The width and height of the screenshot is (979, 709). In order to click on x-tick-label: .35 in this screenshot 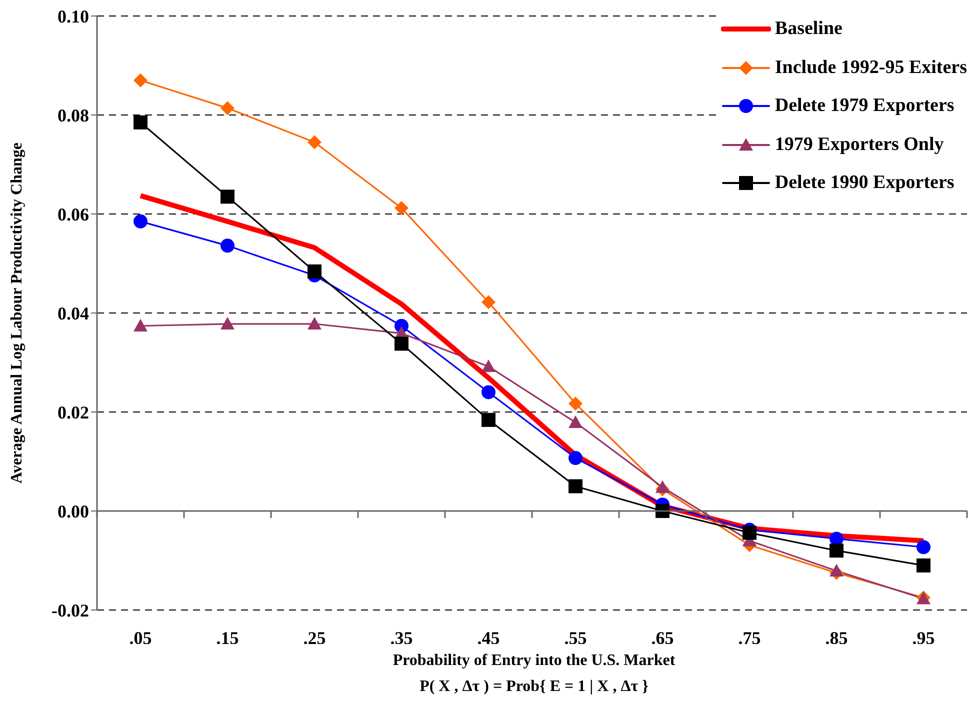, I will do `click(401, 638)`.